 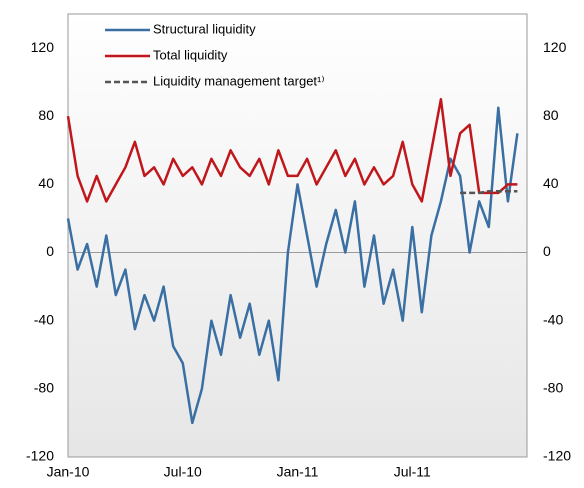 I want to click on y2-tick-label: 40, so click(x=551, y=183).